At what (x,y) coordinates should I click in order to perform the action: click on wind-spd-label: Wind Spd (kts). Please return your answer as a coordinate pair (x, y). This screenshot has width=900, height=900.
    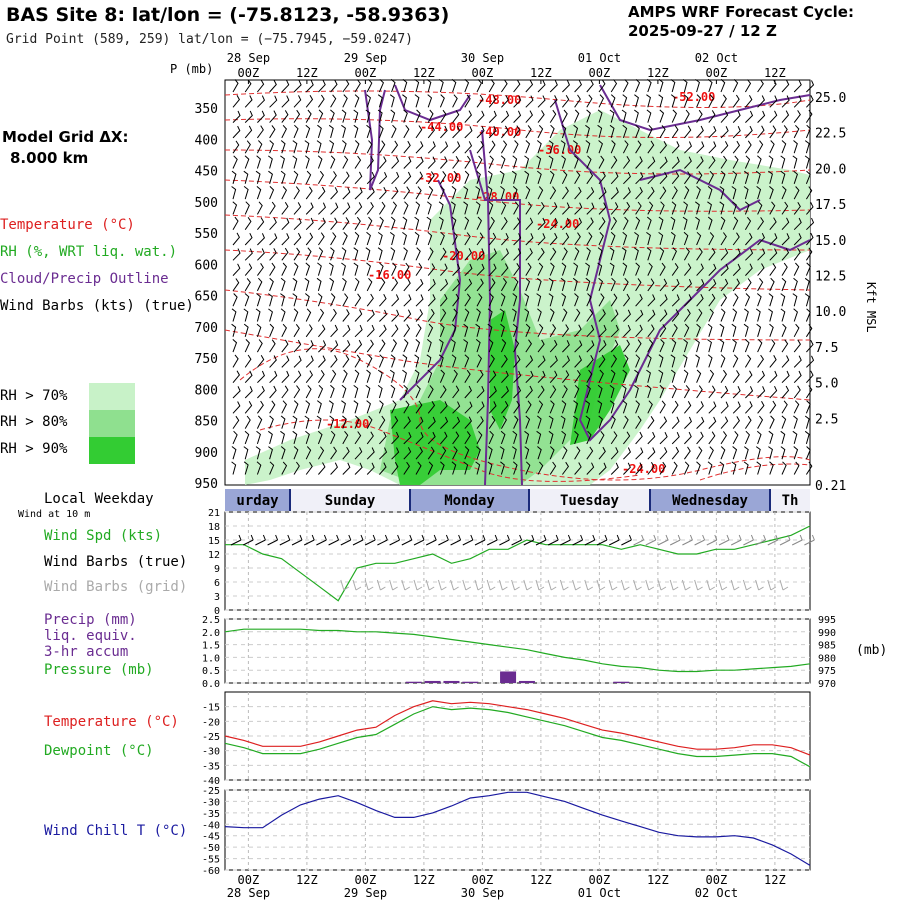
    Looking at the image, I should click on (103, 536).